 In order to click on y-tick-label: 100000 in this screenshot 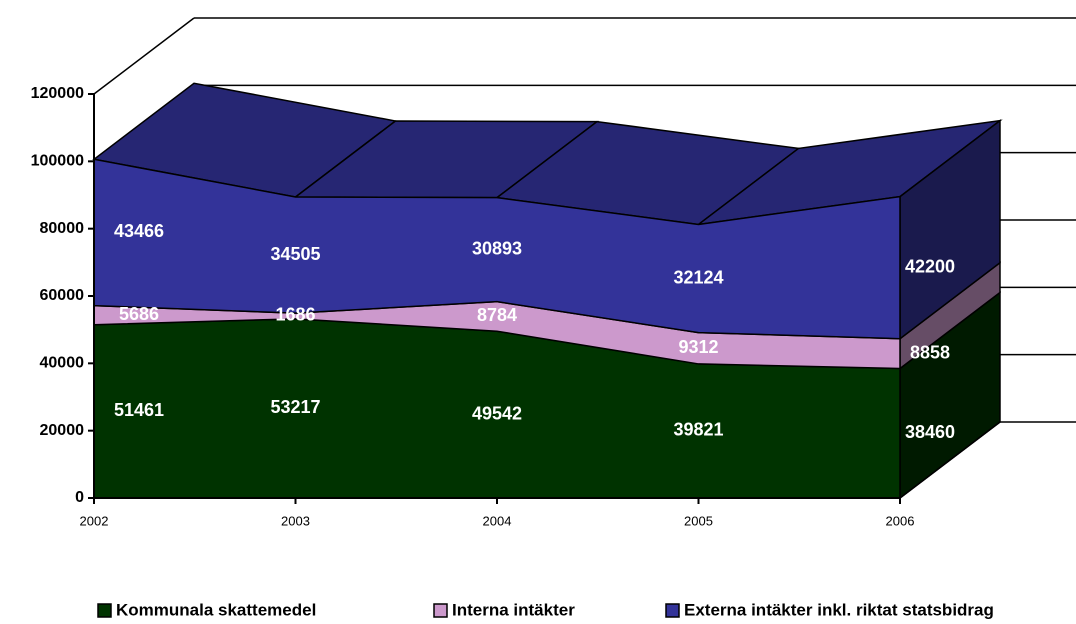, I will do `click(57, 161)`.